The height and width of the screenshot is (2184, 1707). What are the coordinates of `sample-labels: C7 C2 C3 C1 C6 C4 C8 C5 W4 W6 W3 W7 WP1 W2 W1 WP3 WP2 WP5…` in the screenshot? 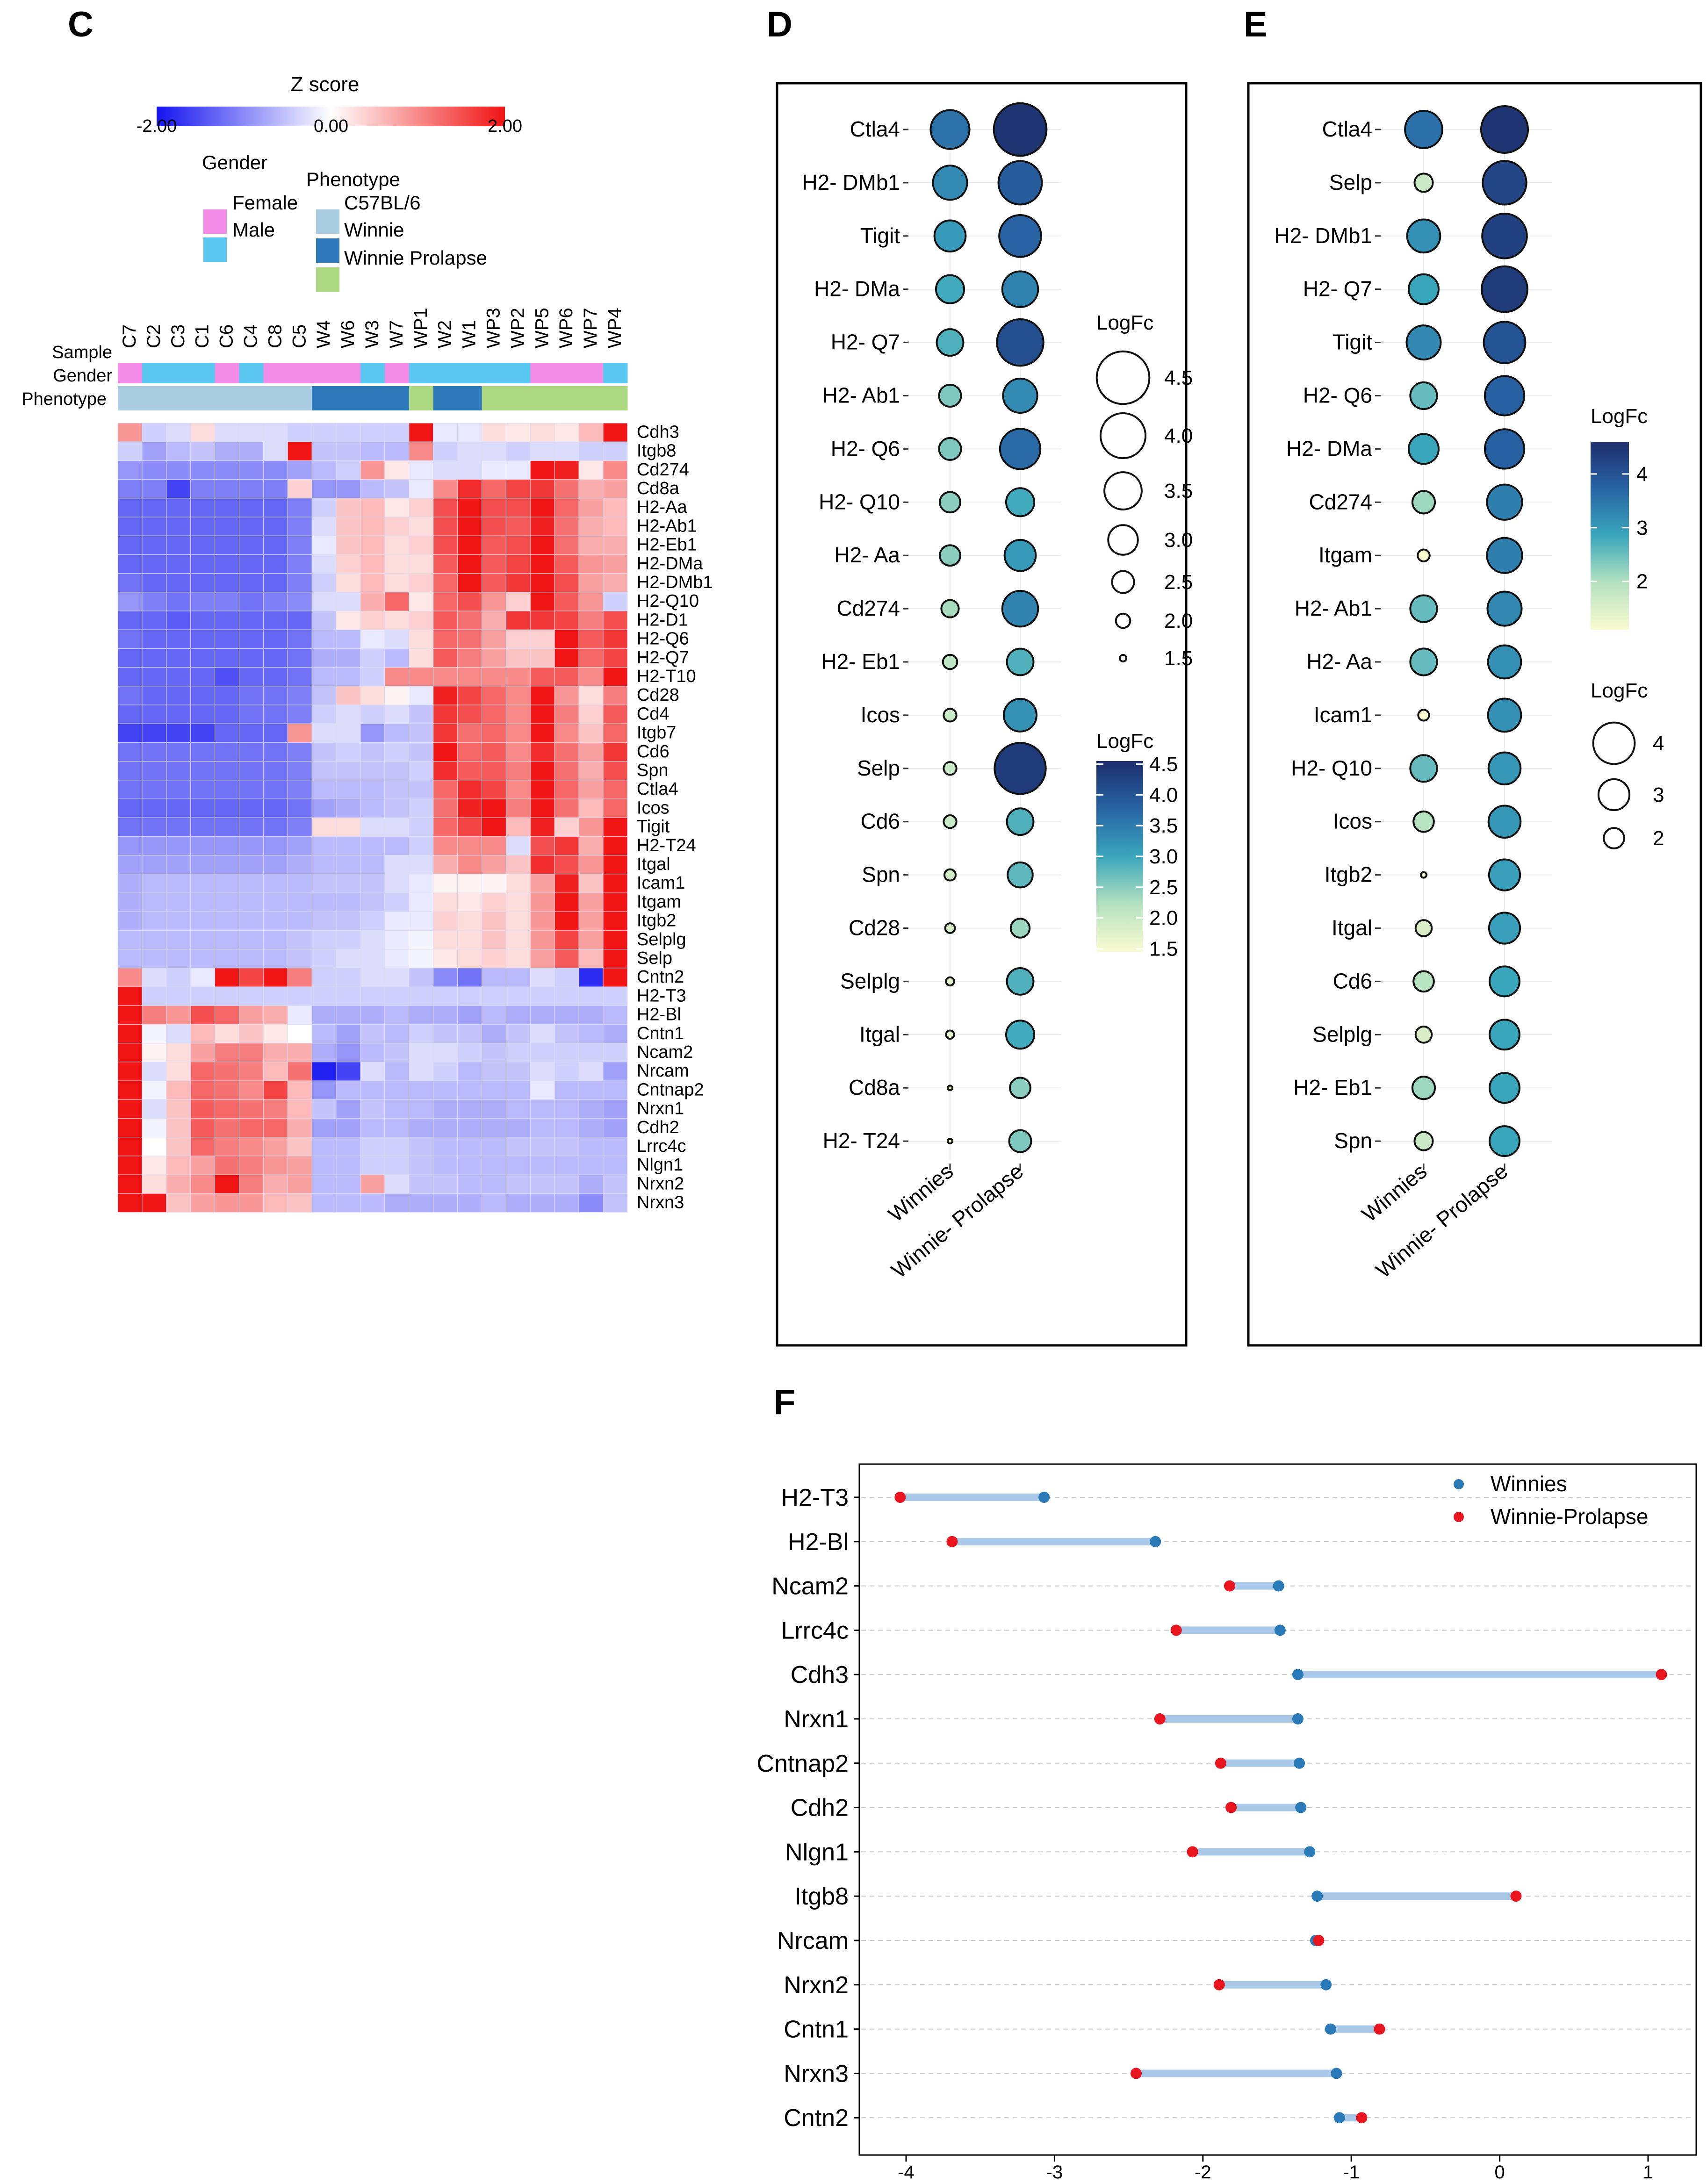 It's located at (372, 328).